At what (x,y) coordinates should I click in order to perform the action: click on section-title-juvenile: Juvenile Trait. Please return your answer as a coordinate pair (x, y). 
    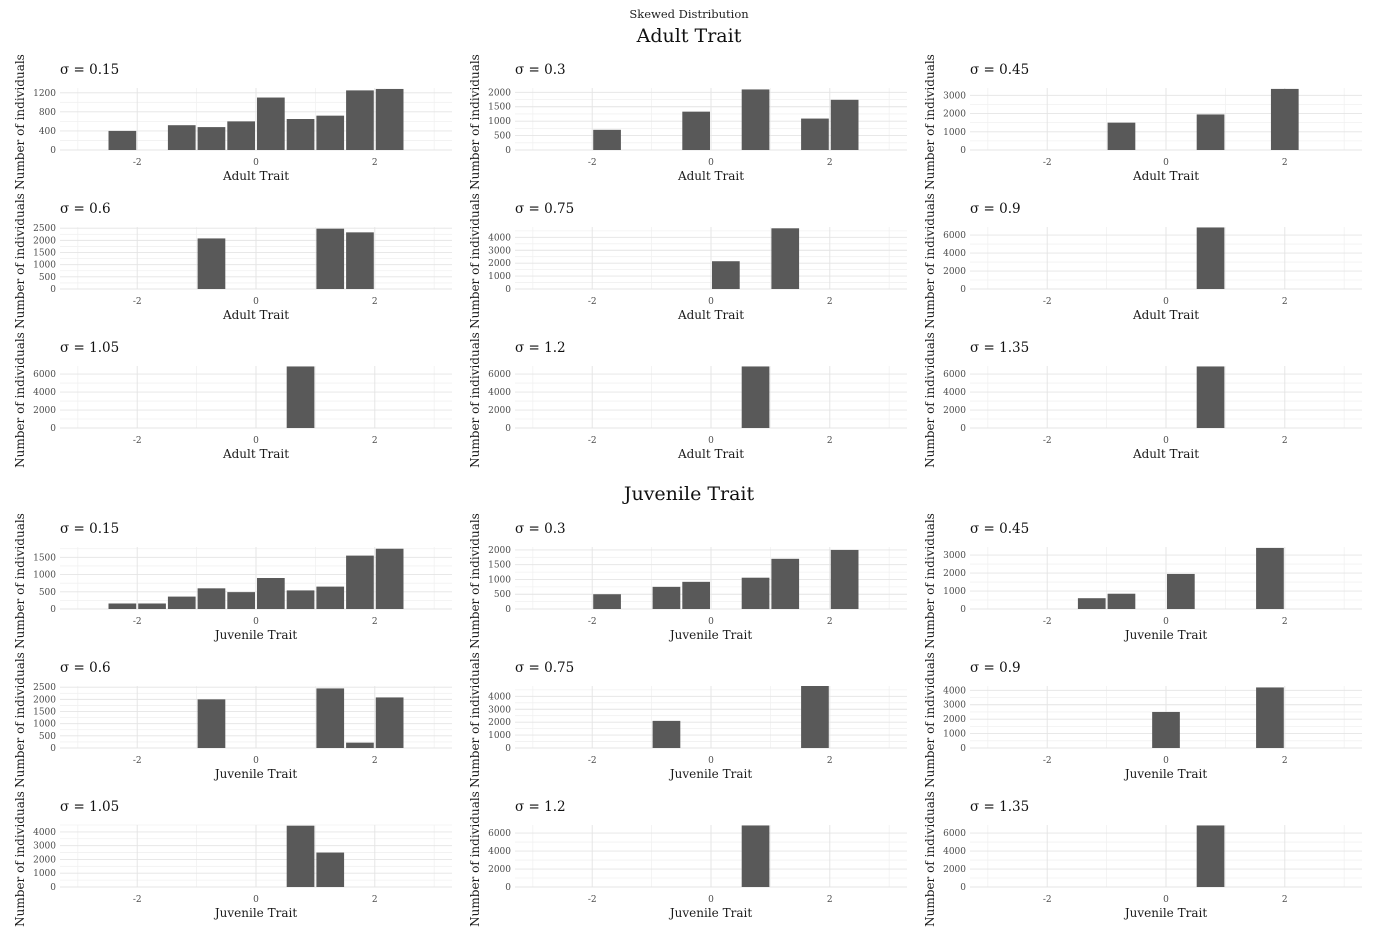
    Looking at the image, I should click on (688, 494).